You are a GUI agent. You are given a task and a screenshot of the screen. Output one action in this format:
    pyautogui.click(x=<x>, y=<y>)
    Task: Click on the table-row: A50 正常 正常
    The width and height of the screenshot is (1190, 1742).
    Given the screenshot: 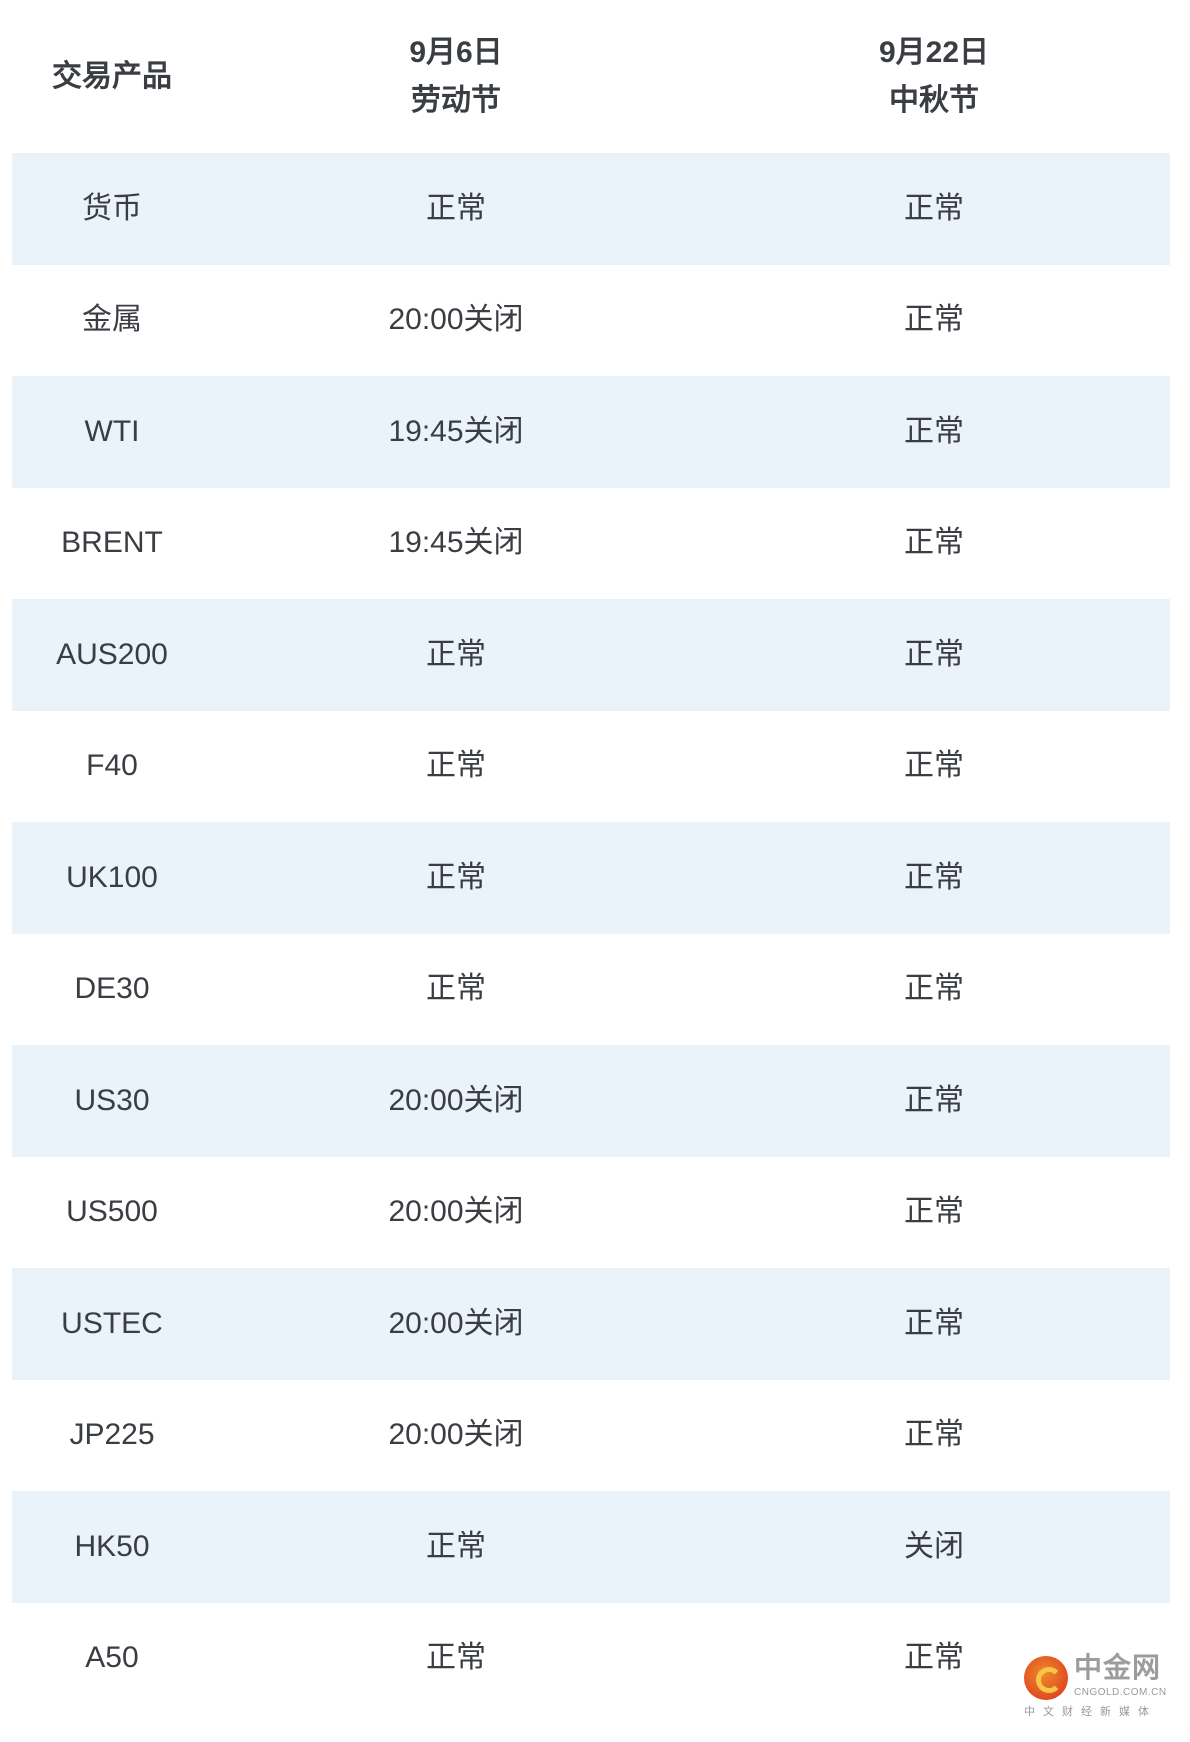 What is the action you would take?
    pyautogui.click(x=591, y=1659)
    